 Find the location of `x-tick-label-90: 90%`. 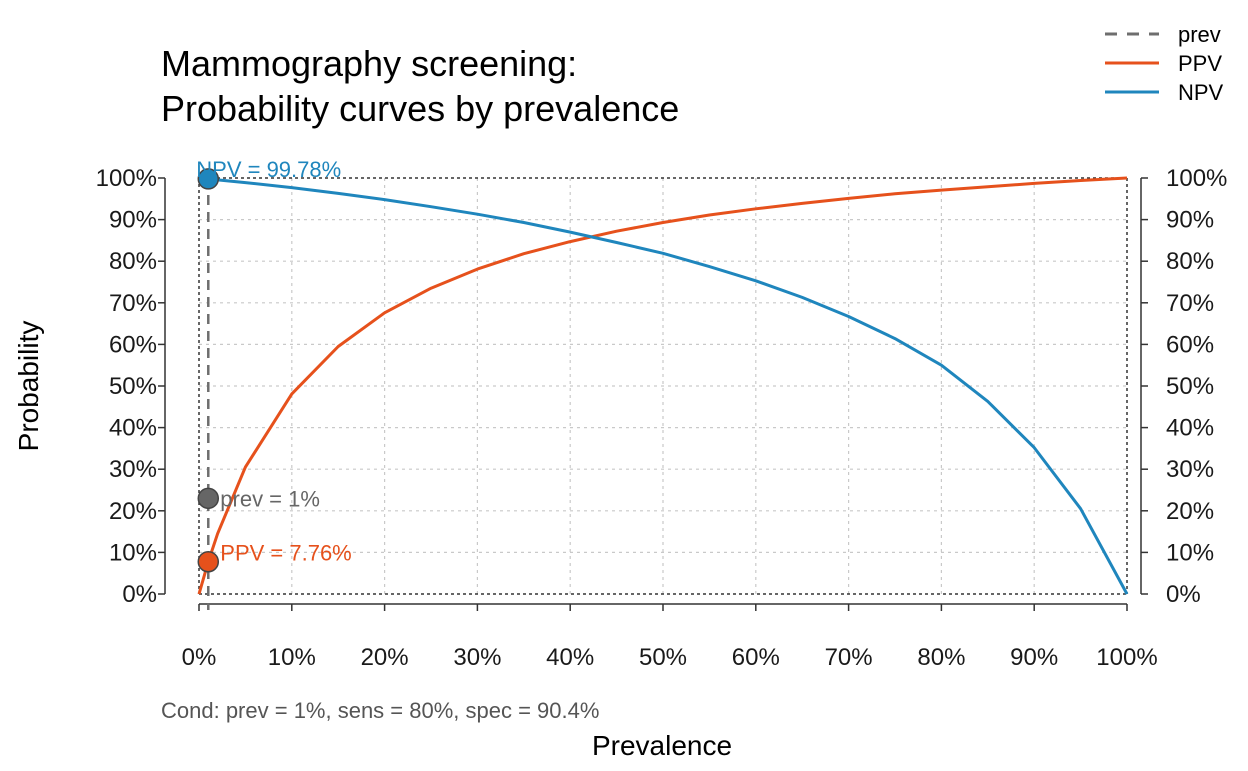

x-tick-label-90: 90% is located at coordinates (1034, 657).